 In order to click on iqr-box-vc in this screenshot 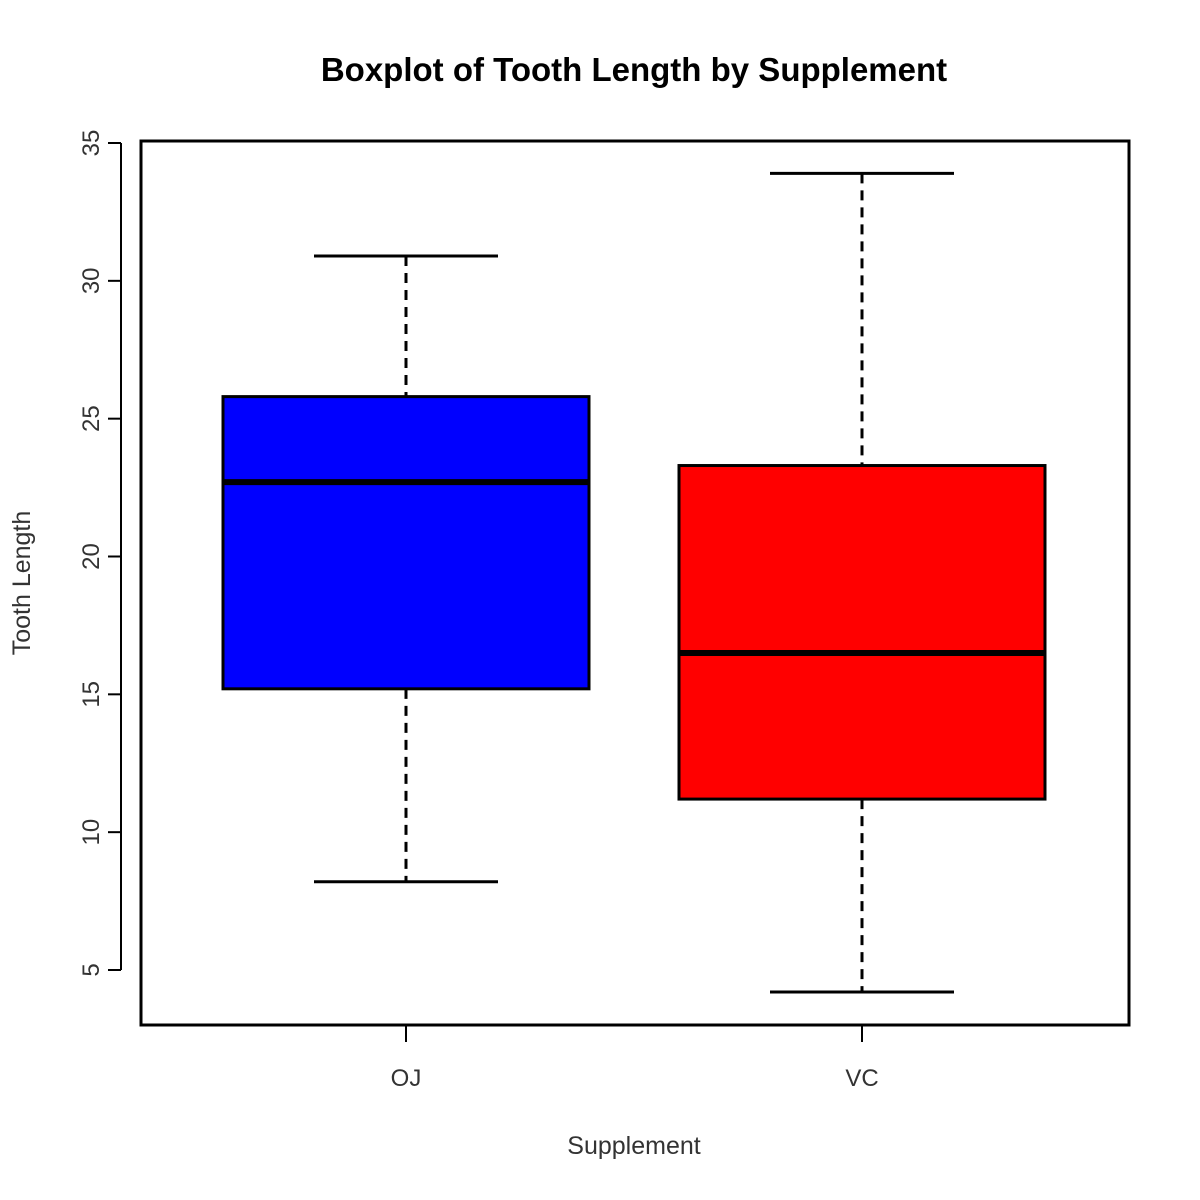, I will do `click(862, 632)`.